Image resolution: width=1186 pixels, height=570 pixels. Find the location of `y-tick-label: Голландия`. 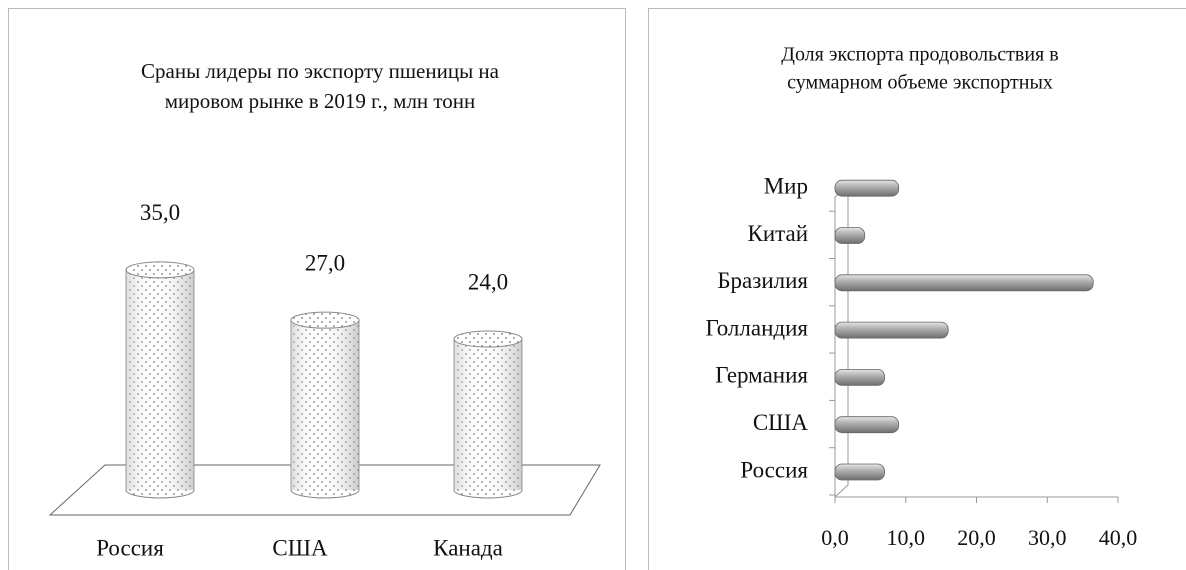

y-tick-label: Голландия is located at coordinates (756, 327).